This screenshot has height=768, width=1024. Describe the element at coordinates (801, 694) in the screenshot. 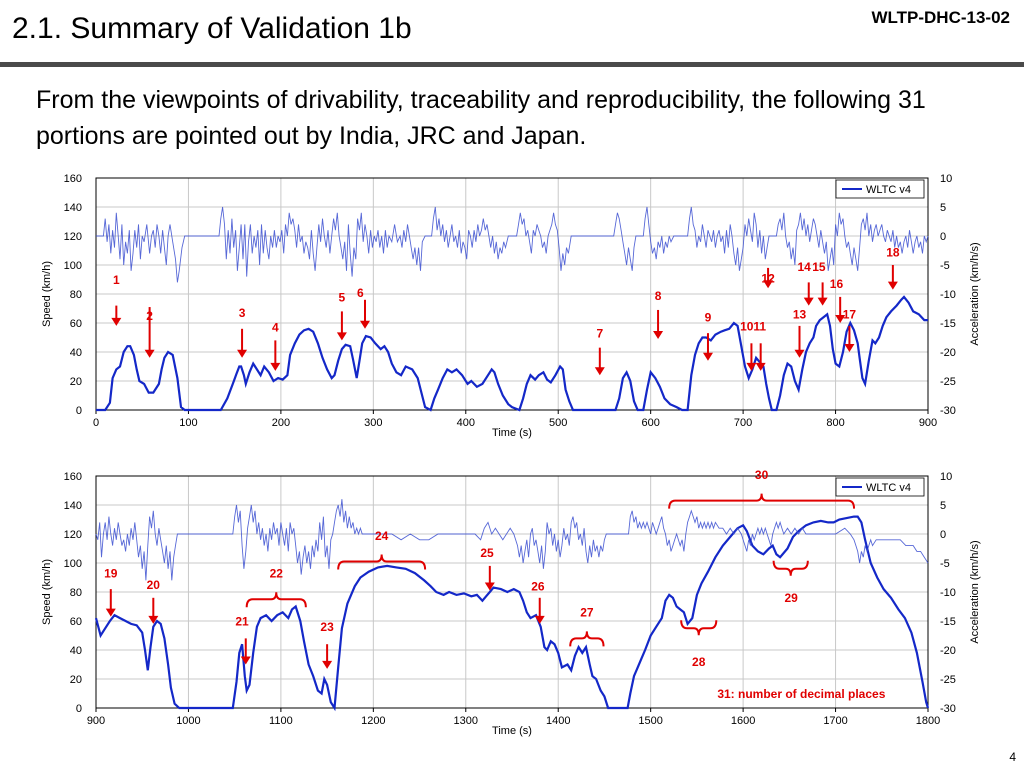

I see `decimal-places-note: 31: number of decimal places` at that location.